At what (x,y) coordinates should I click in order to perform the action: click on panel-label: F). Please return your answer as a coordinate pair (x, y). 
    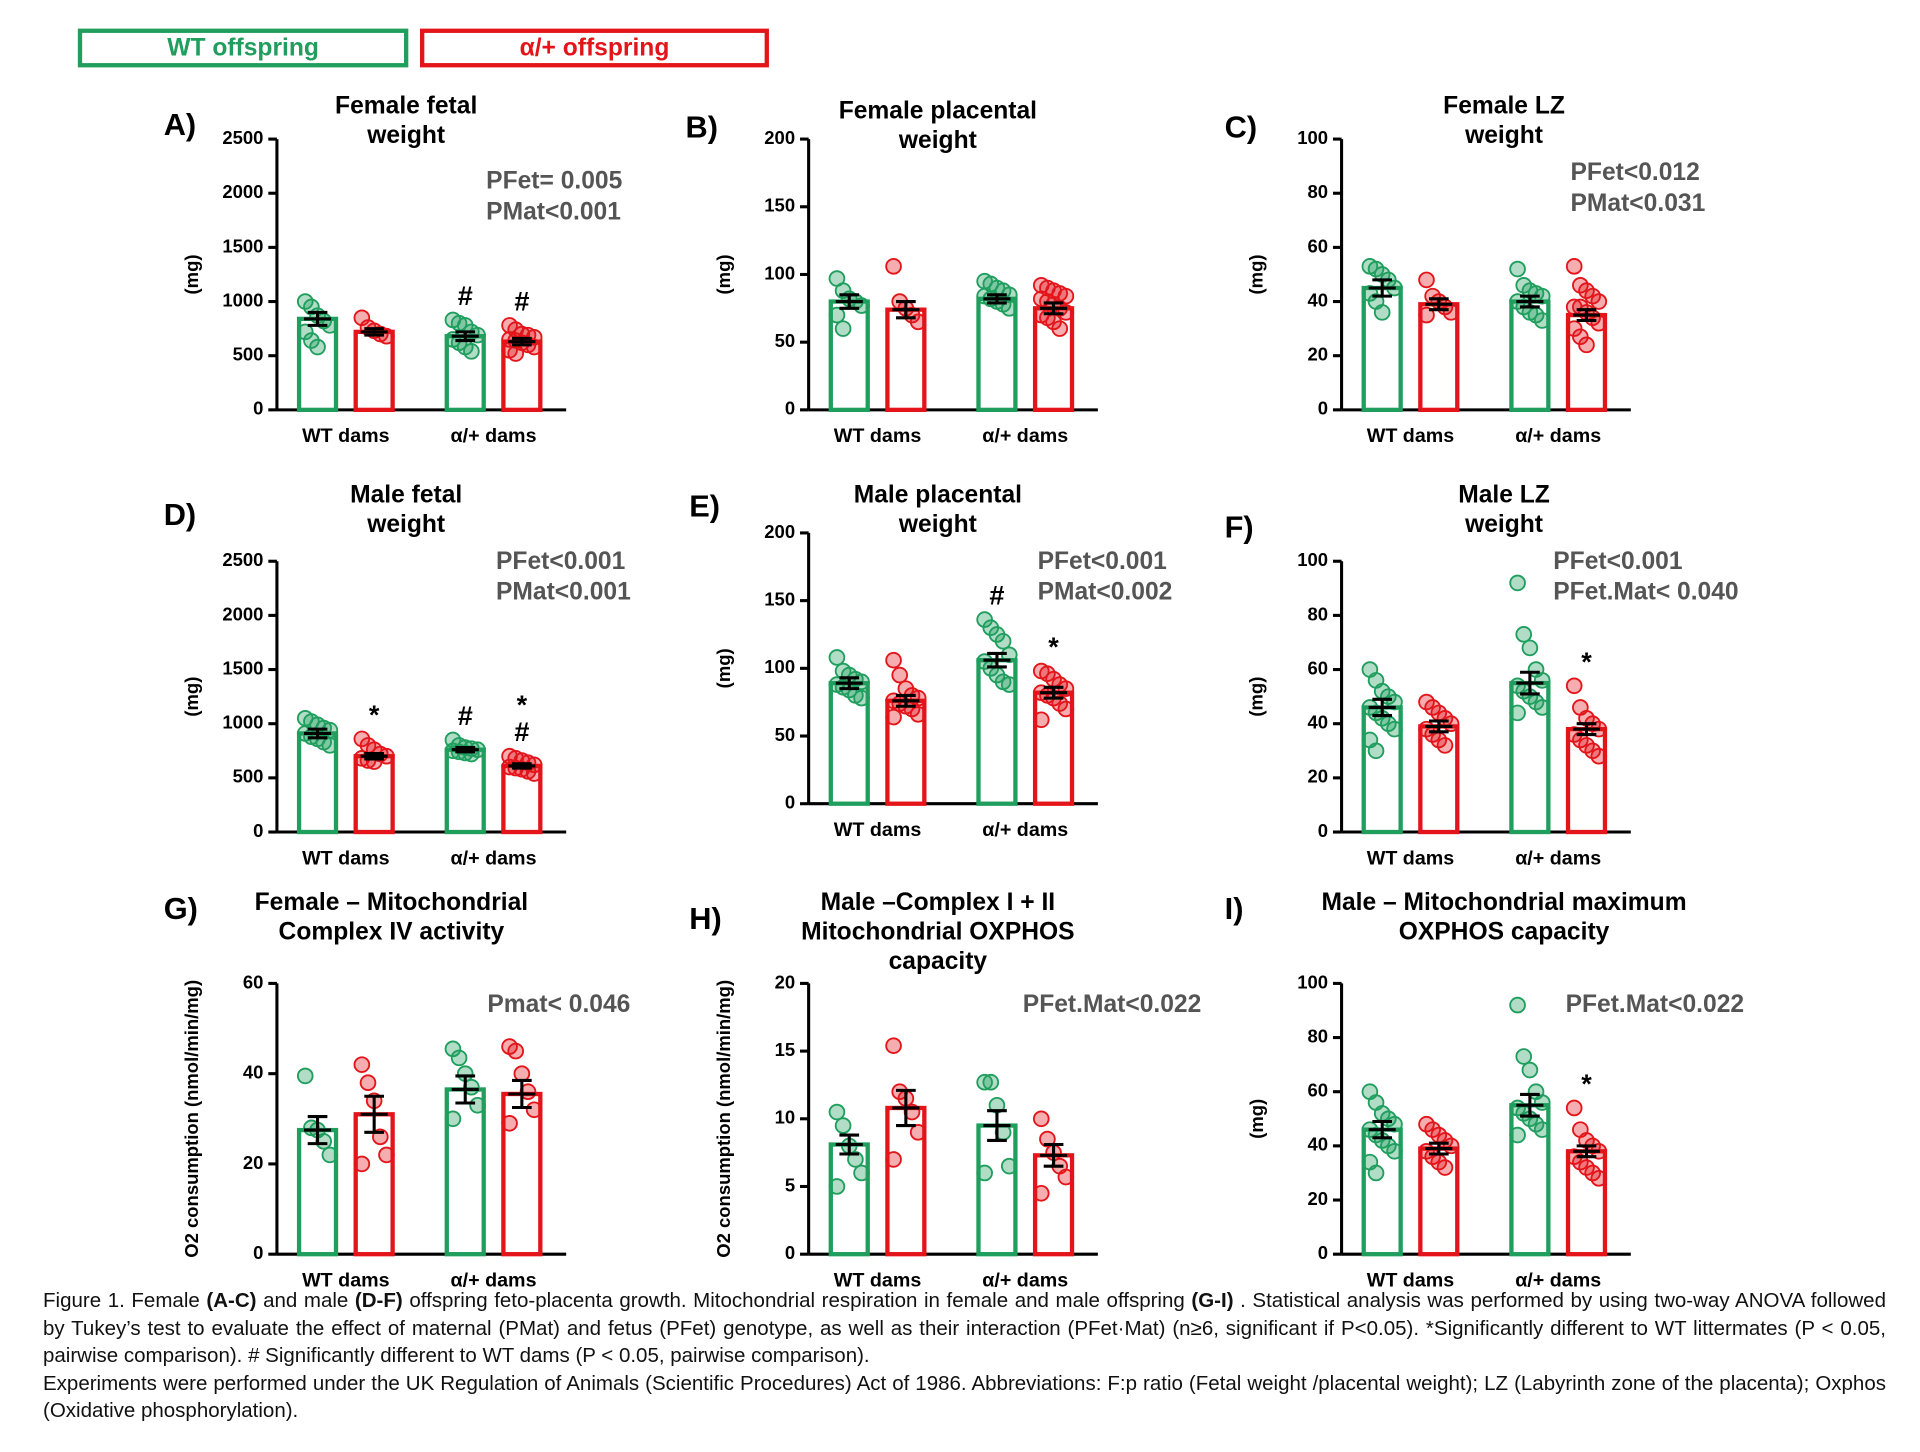
    Looking at the image, I should click on (1239, 526).